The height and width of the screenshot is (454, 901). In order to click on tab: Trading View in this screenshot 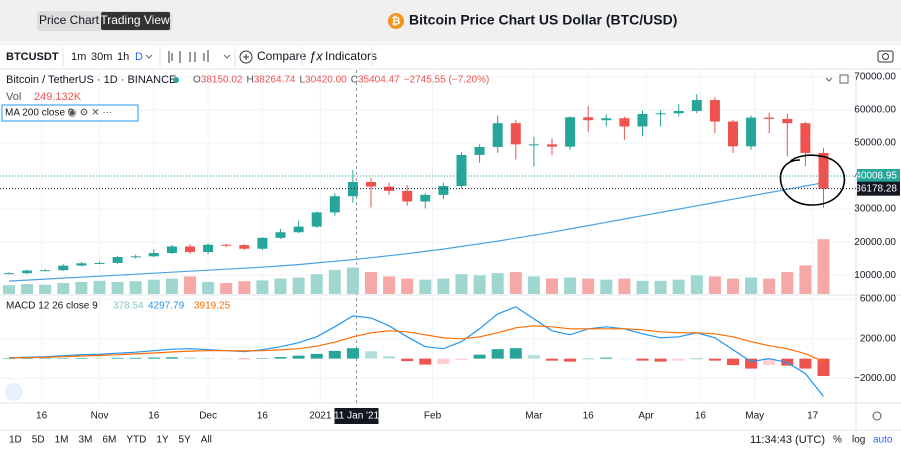, I will do `click(135, 20)`.